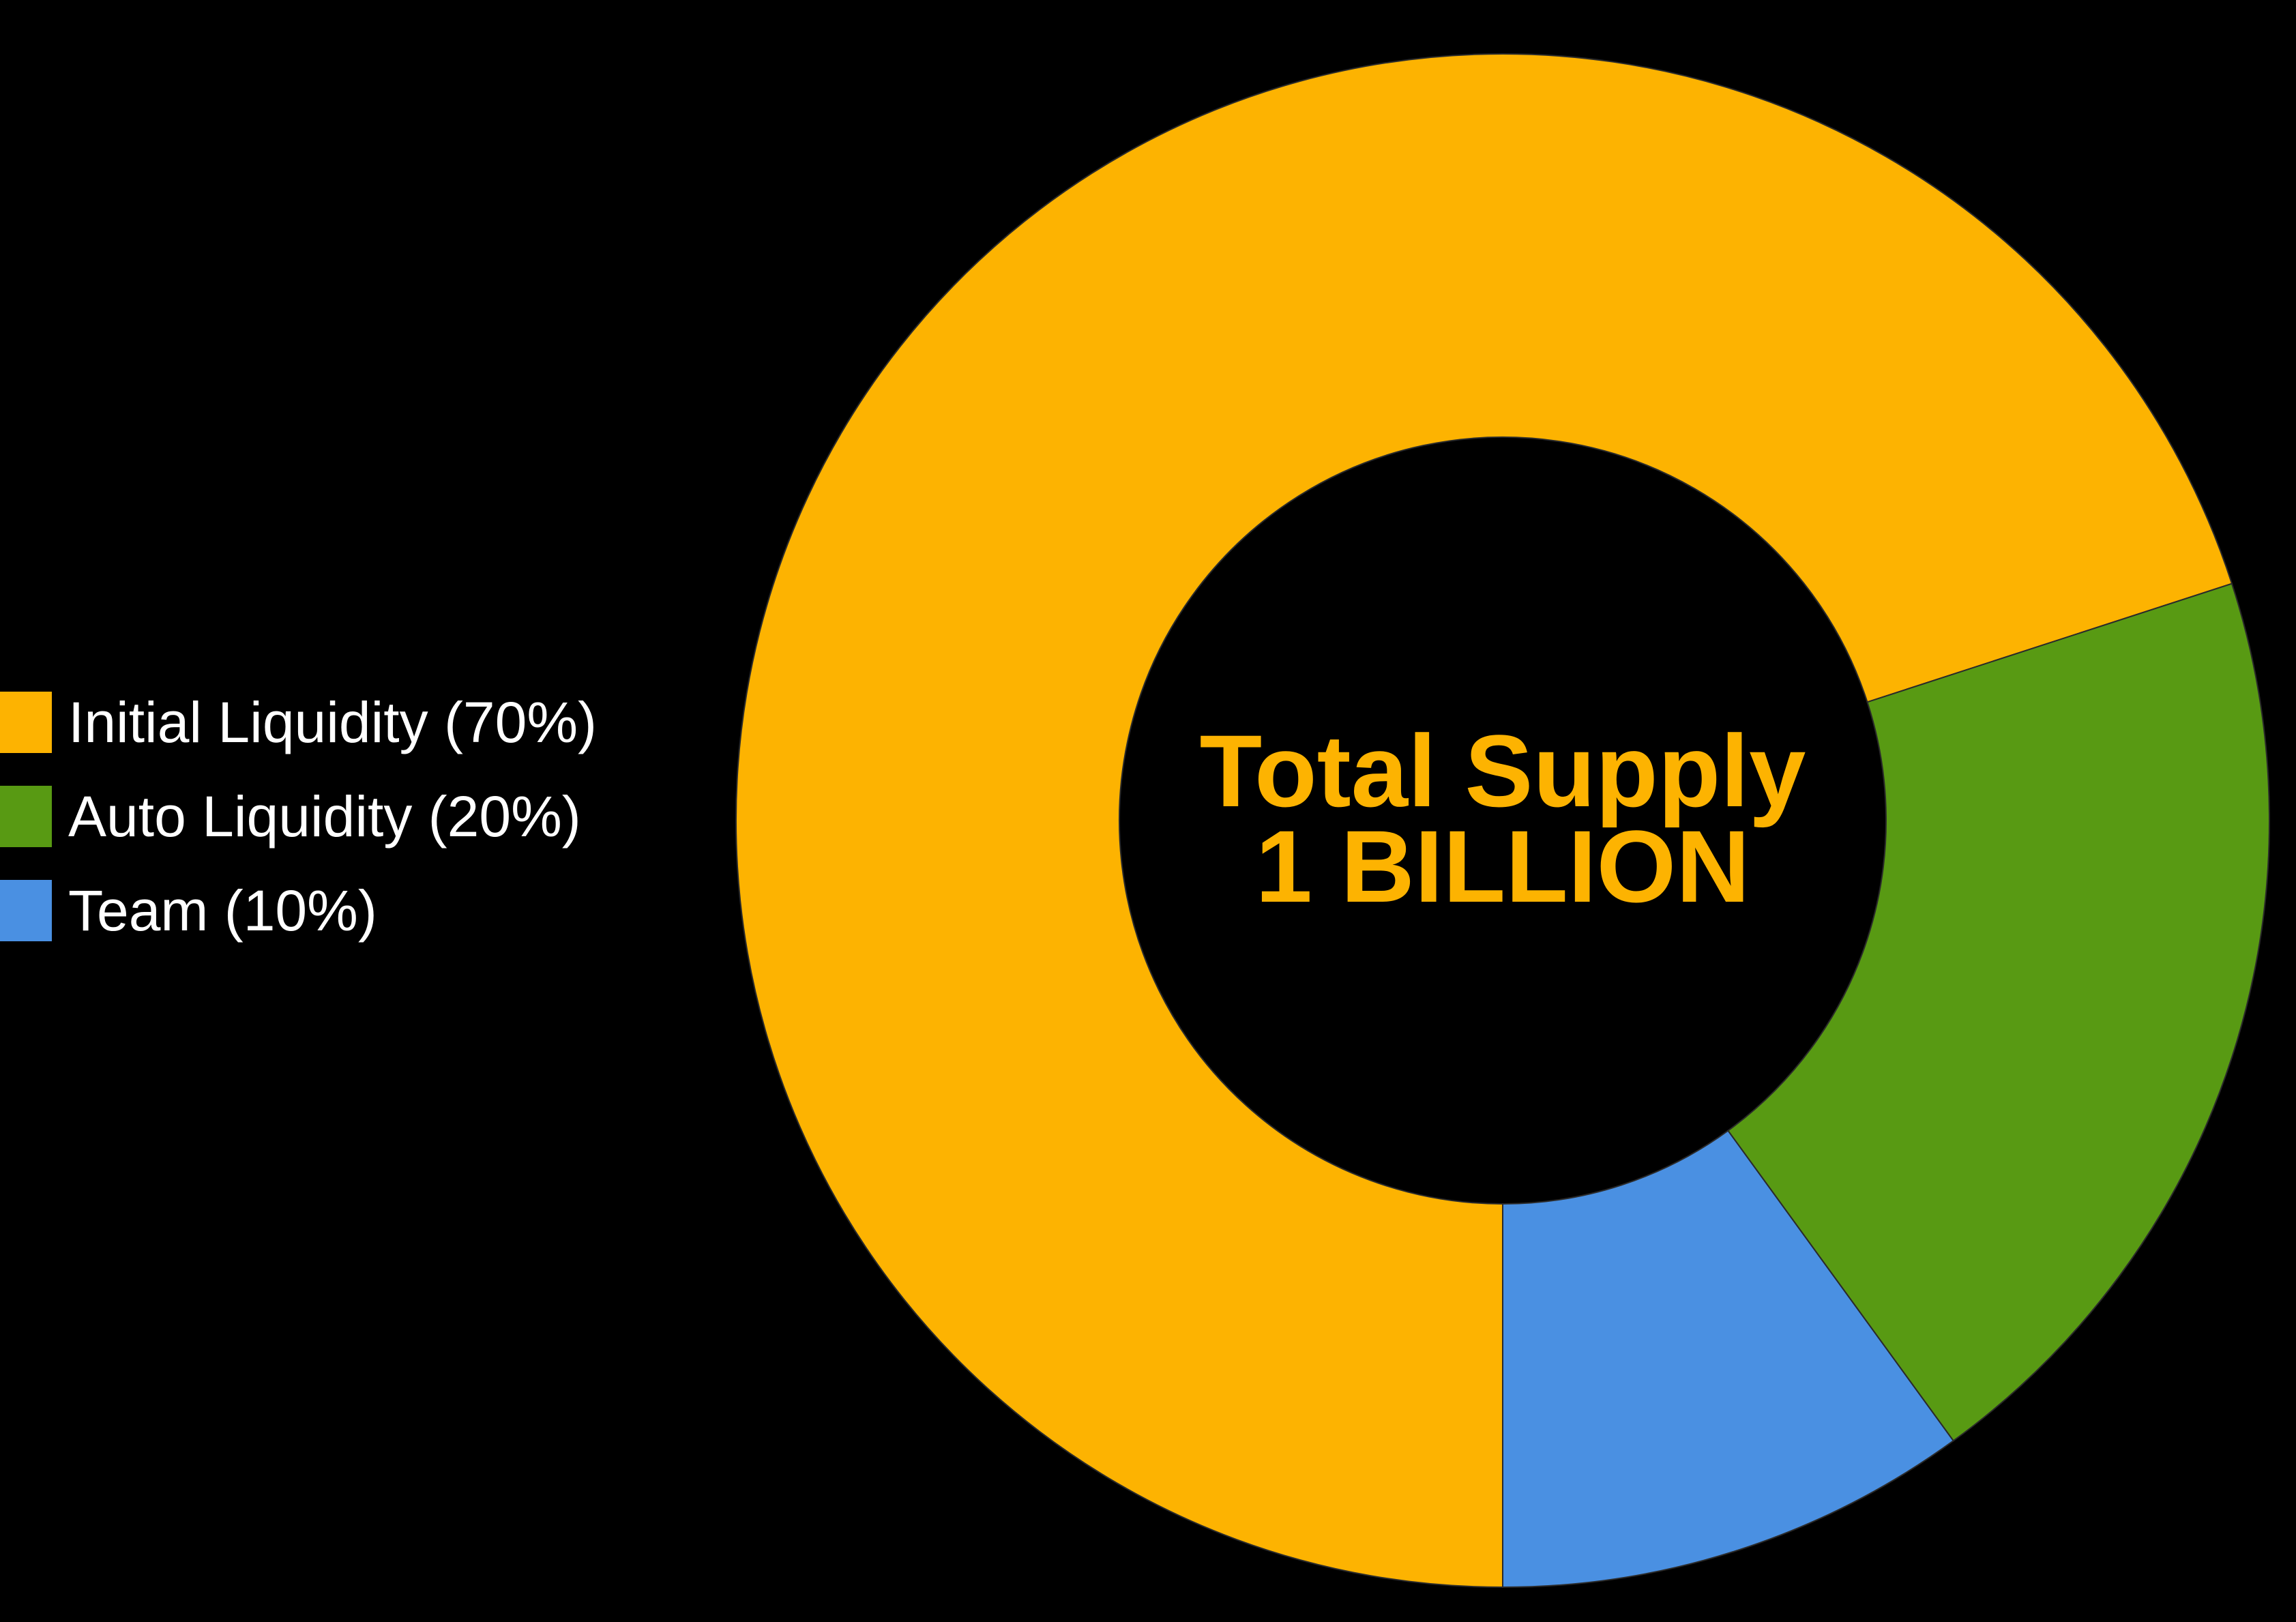 The width and height of the screenshot is (2296, 1622). I want to click on slice-auto-liquidity, so click(1998, 1012).